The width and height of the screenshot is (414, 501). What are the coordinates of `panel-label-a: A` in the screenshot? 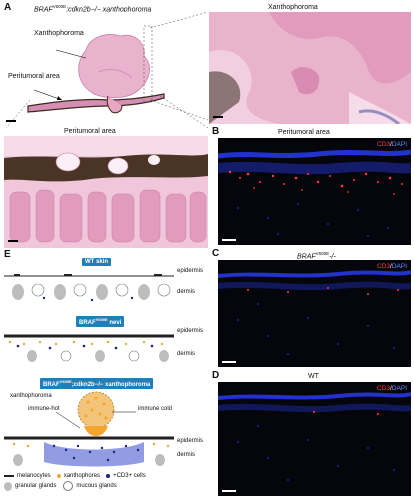 It's located at (8, 7).